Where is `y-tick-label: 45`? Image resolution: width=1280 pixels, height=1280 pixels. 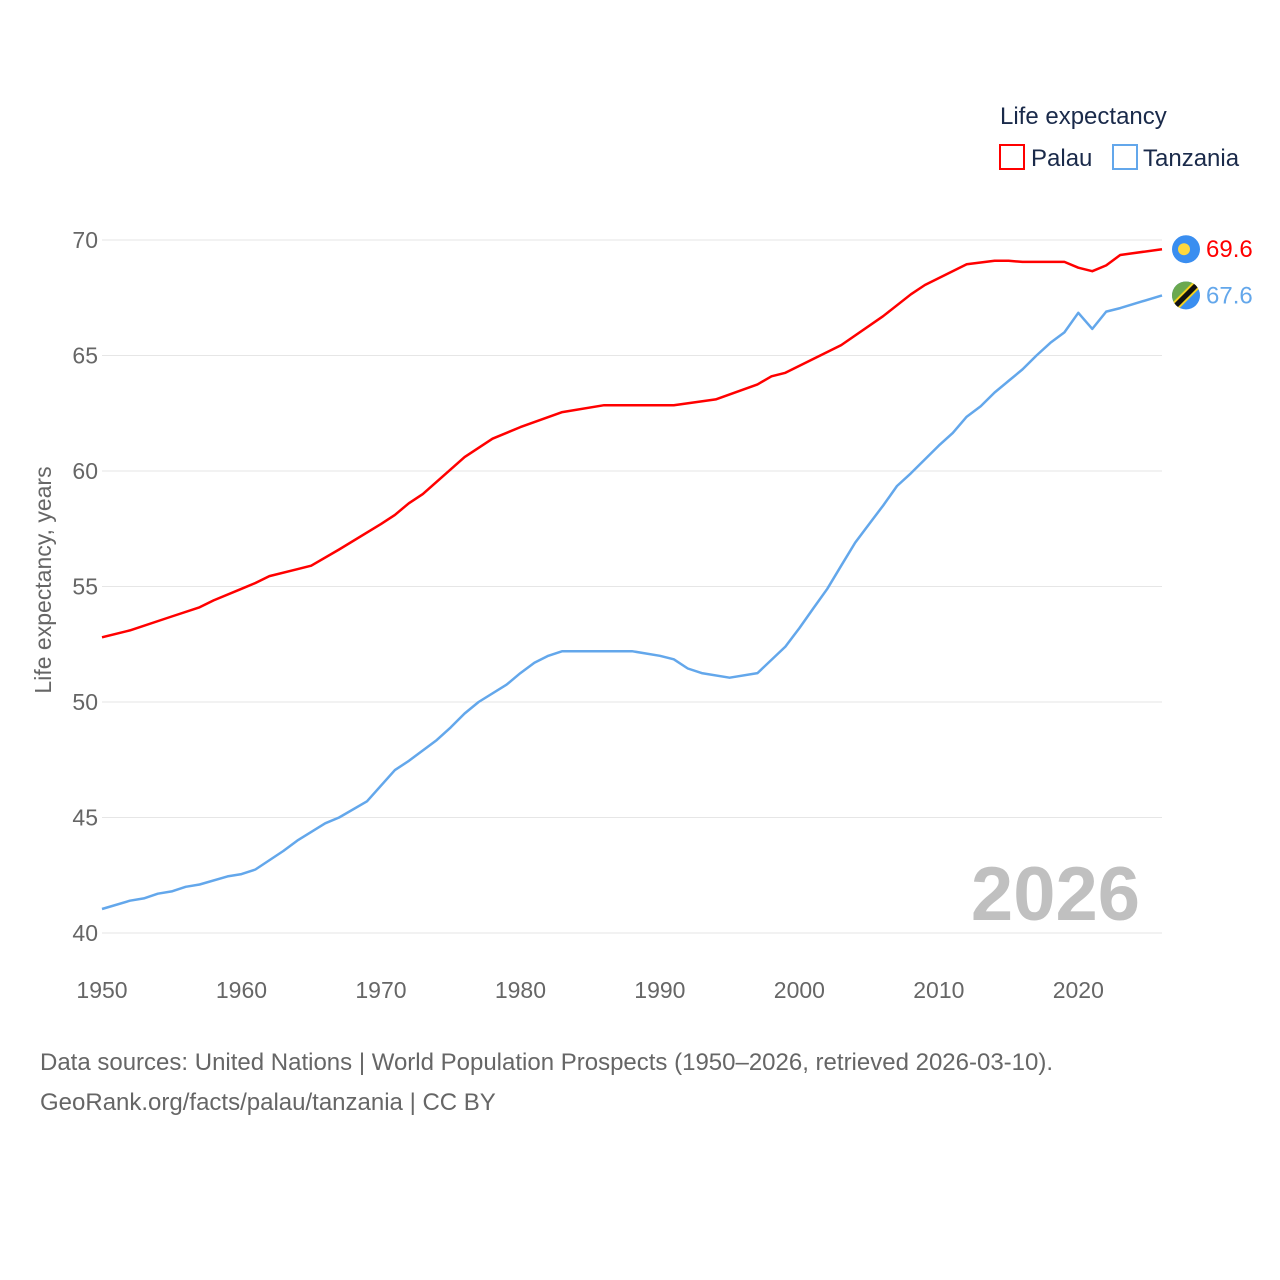
y-tick-label: 45 is located at coordinates (85, 818).